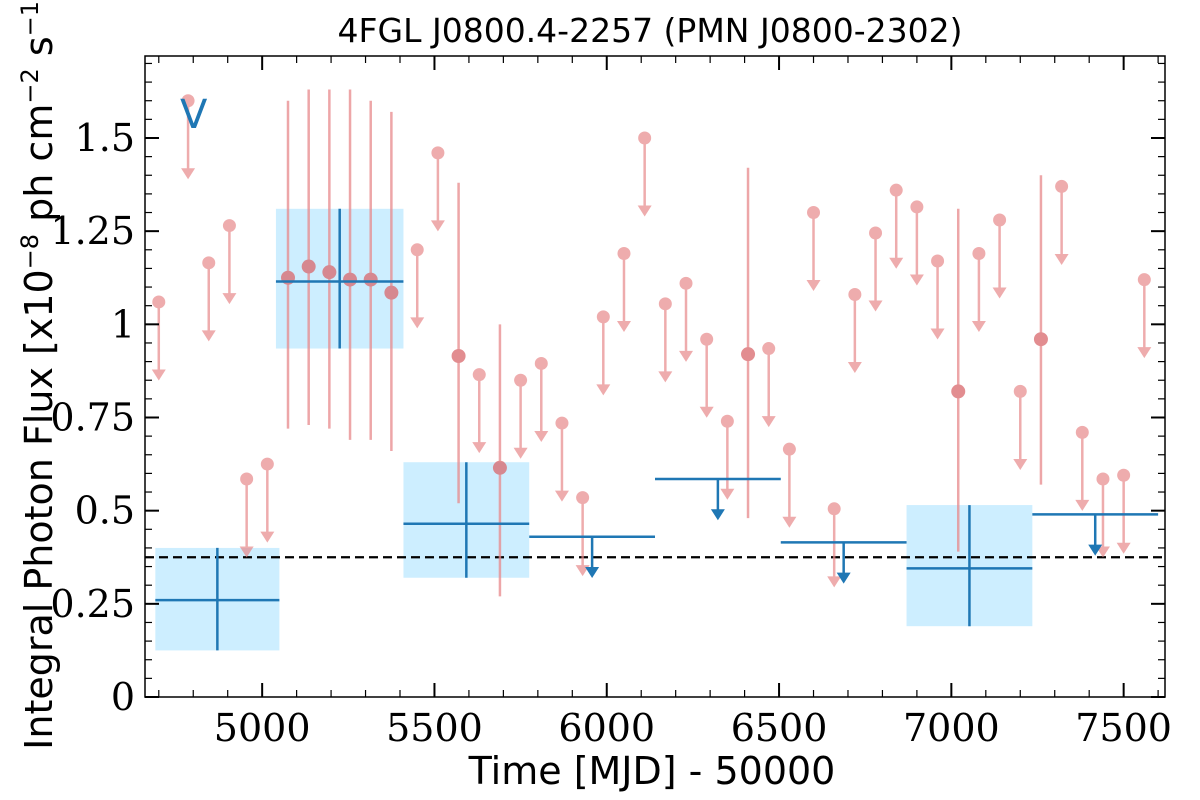  What do you see at coordinates (30, 85) in the screenshot?
I see `y-axis-label-exp2: −2` at bounding box center [30, 85].